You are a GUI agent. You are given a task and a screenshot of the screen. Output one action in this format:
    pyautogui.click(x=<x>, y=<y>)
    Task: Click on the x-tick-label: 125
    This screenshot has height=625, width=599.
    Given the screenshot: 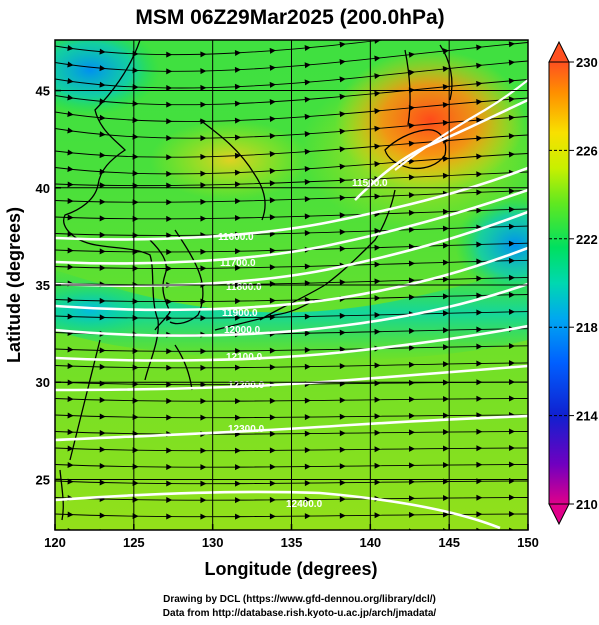 What is the action you would take?
    pyautogui.click(x=134, y=542)
    